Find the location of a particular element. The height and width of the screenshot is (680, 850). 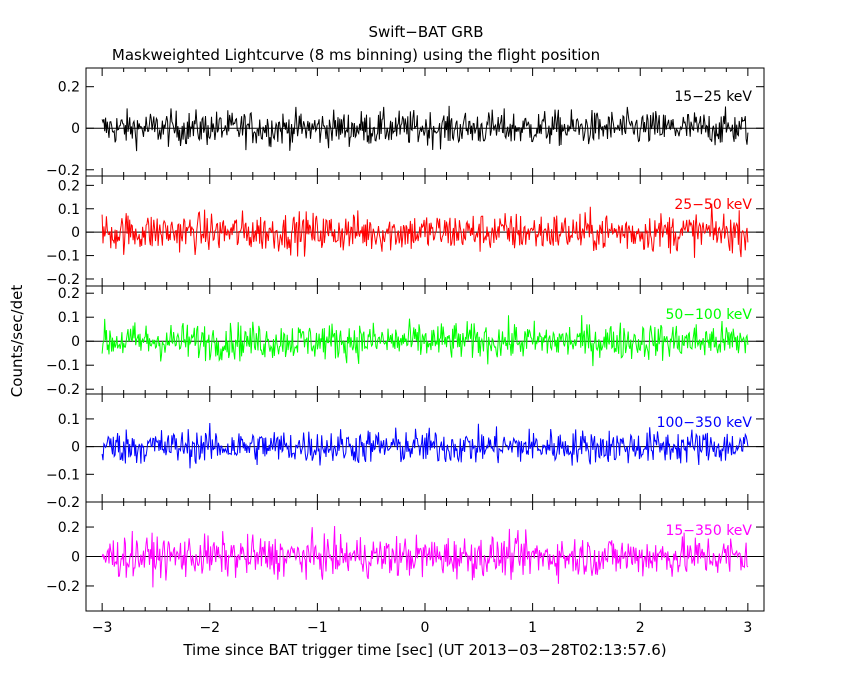

x-tick-label: −3 is located at coordinates (102, 628).